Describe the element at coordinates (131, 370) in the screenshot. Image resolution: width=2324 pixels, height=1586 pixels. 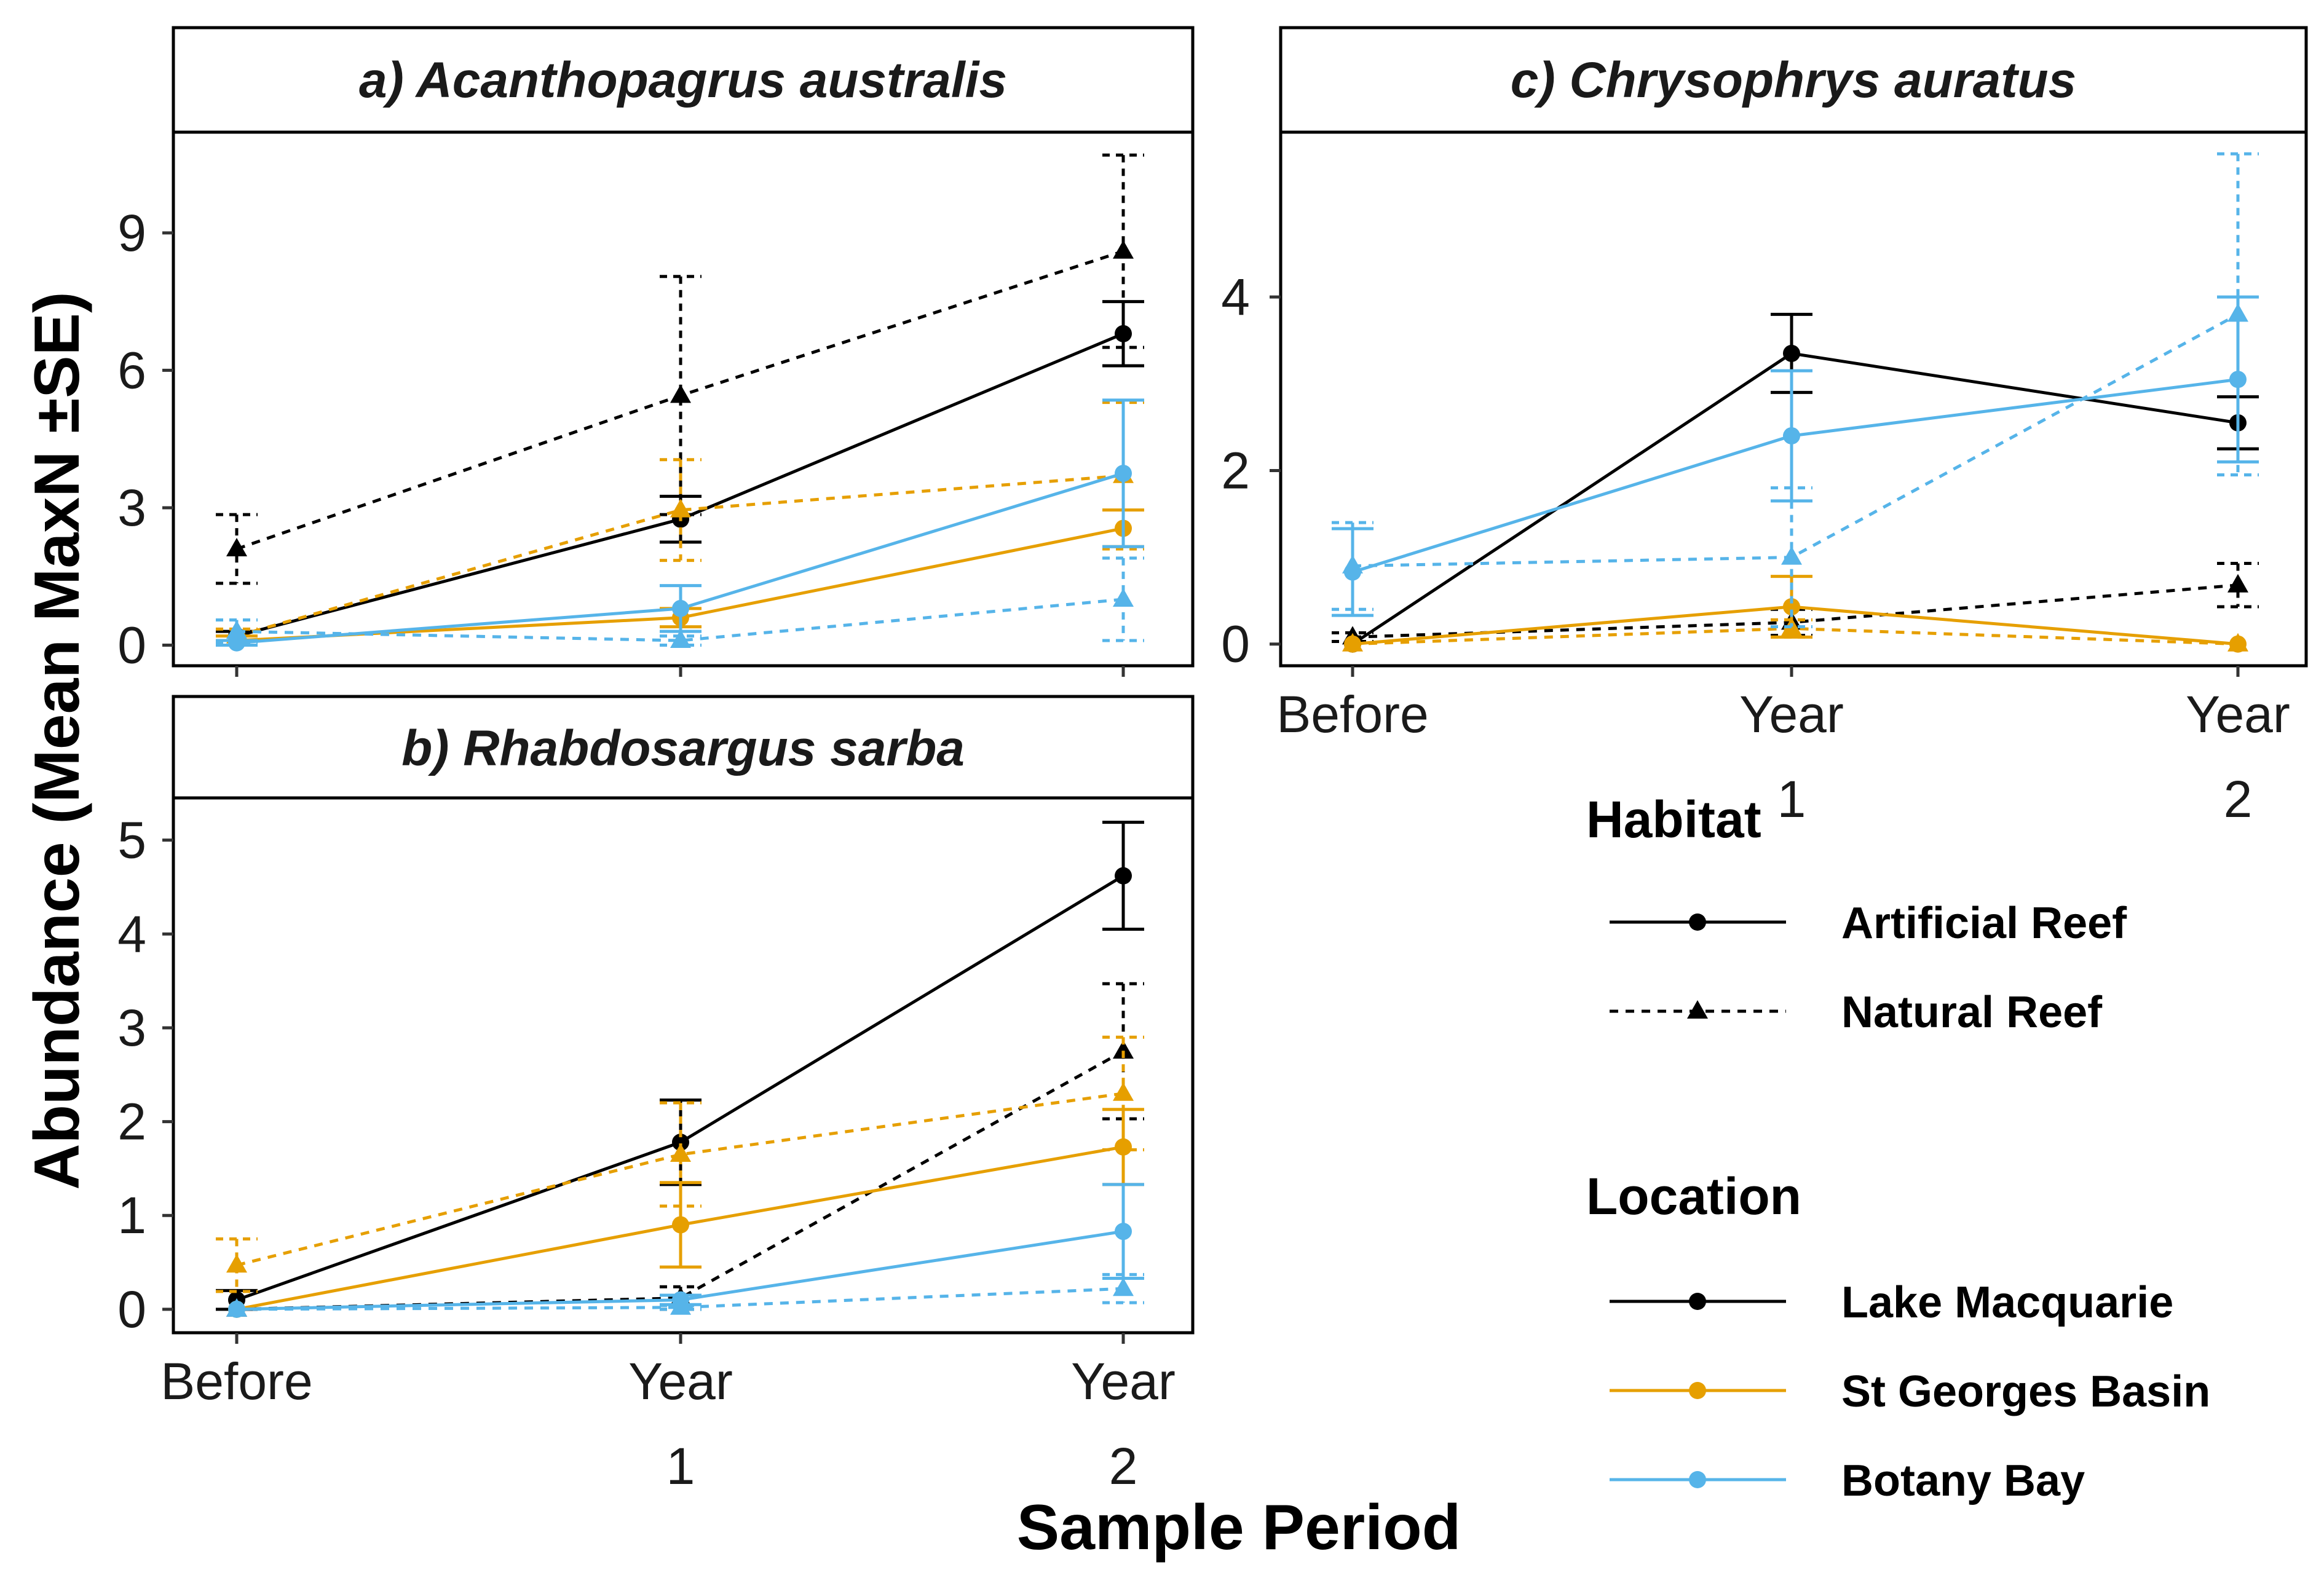
I see `y-tick-label: 6` at that location.